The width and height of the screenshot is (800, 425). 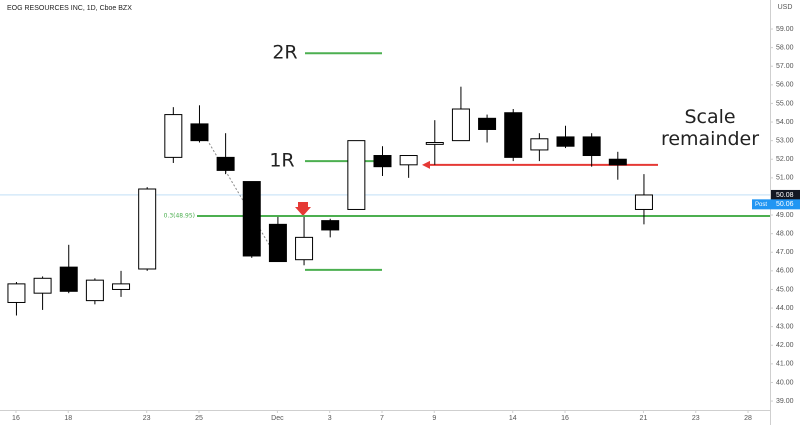 I want to click on y-tick-label: 57.00, so click(x=785, y=66).